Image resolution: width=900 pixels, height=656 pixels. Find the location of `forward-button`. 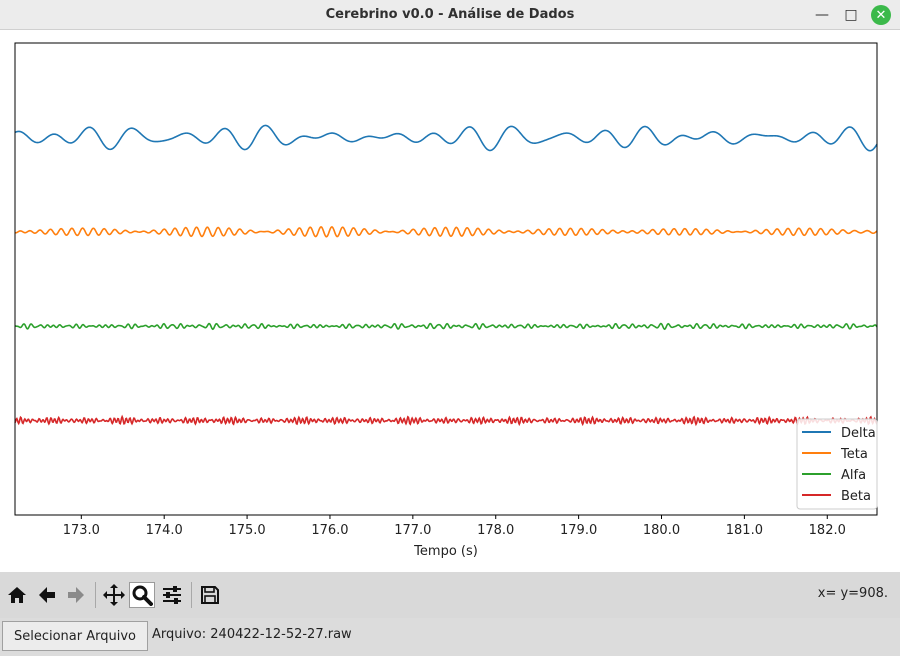

forward-button is located at coordinates (76, 595).